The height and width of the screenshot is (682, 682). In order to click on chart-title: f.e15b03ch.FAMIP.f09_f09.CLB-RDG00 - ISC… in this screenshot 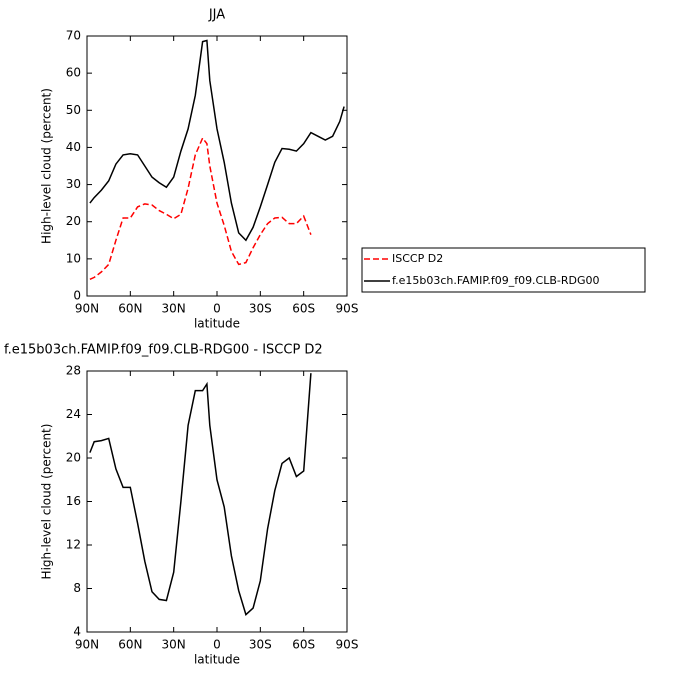, I will do `click(163, 350)`.